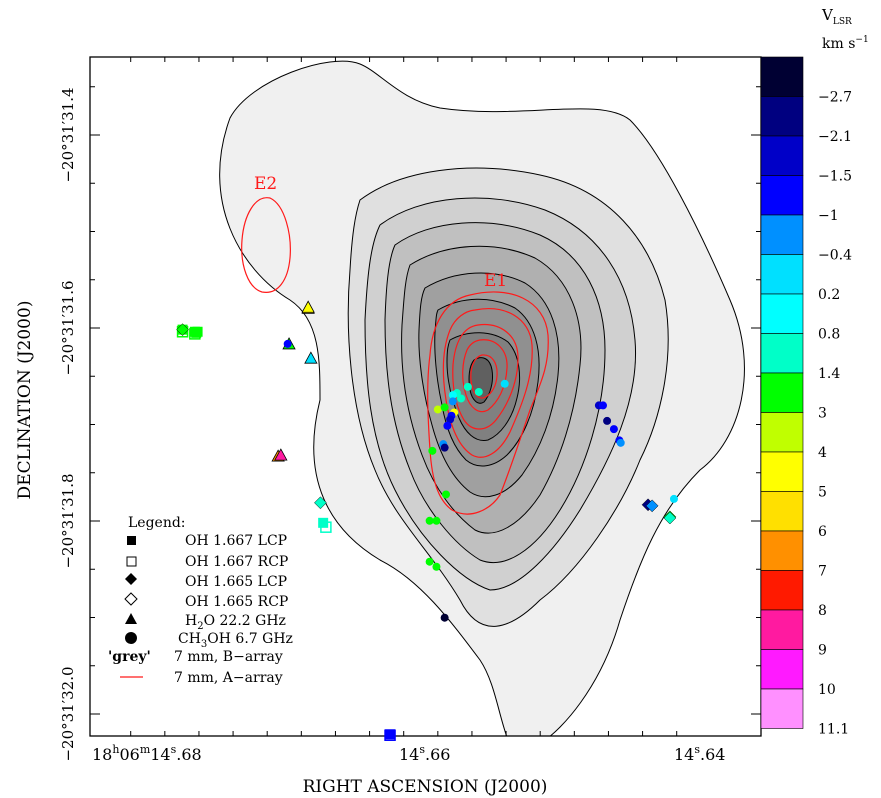 This screenshot has width=881, height=798. Describe the element at coordinates (822, 651) in the screenshot. I see `colorbar-label: 9` at that location.